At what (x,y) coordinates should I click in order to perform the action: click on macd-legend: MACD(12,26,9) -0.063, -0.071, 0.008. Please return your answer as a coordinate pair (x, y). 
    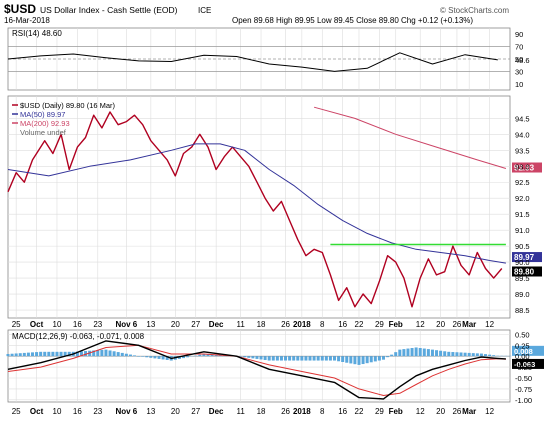
    Looking at the image, I should click on (78, 336).